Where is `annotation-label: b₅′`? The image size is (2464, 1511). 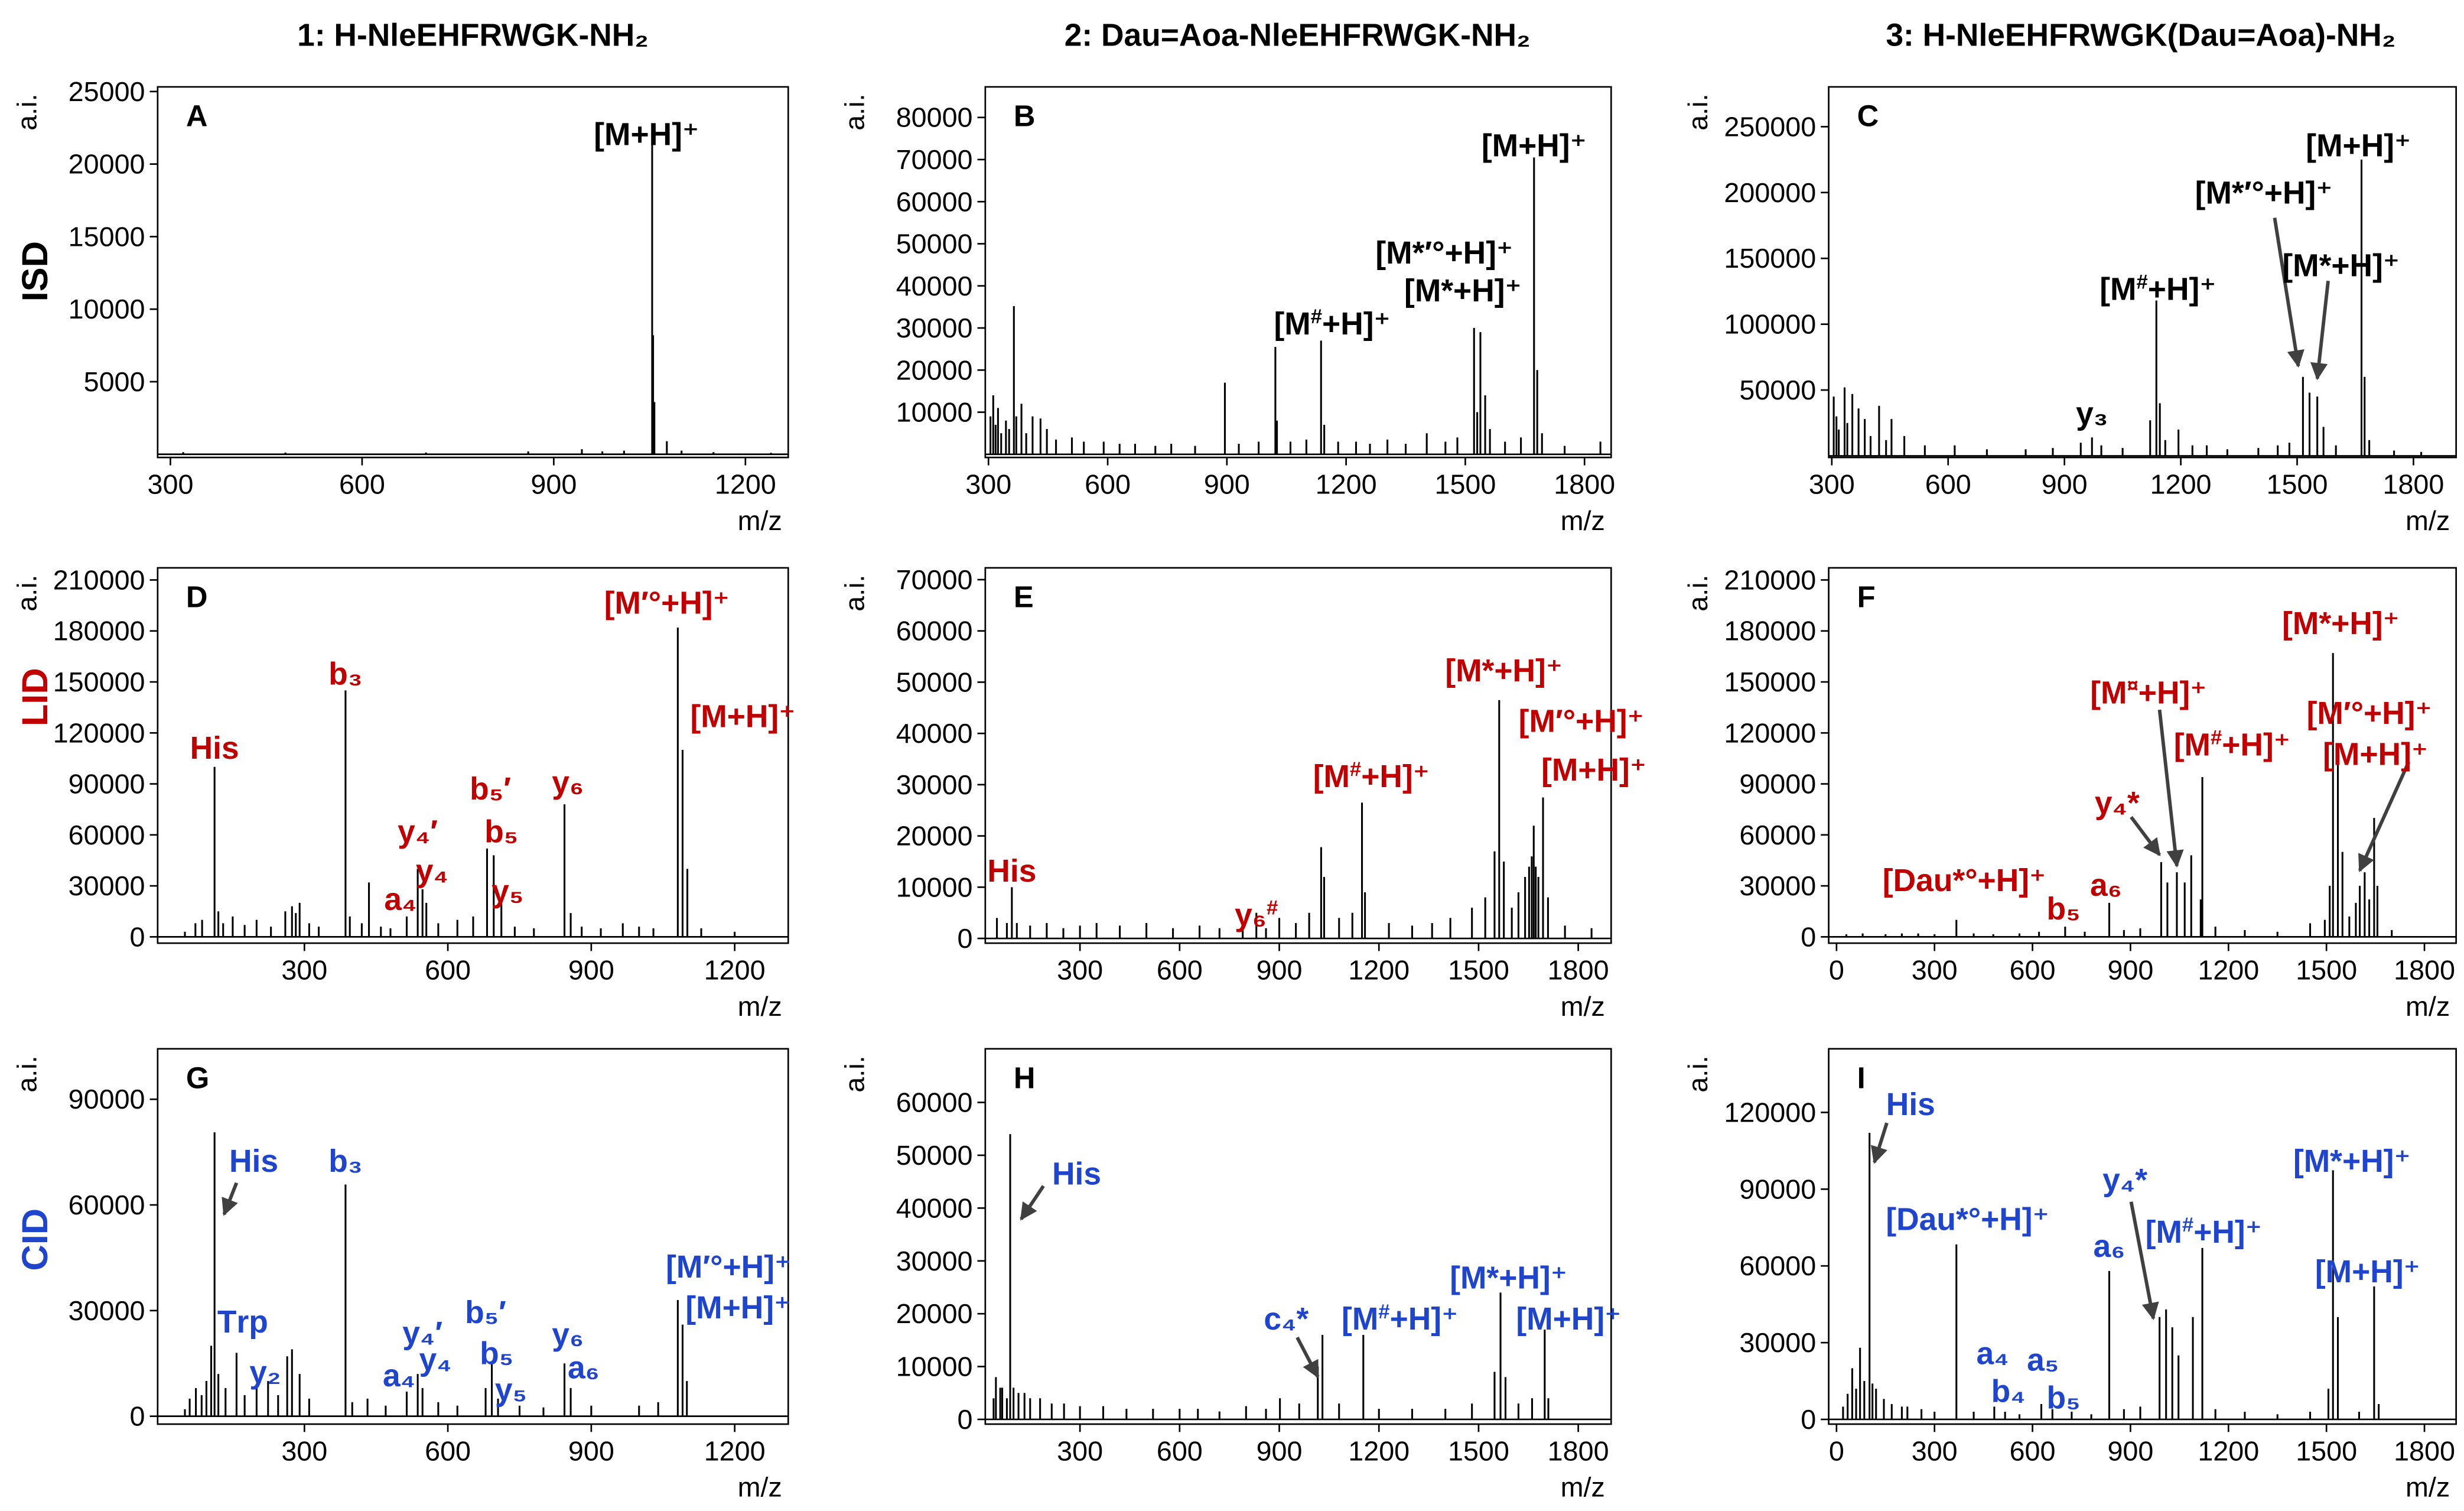 annotation-label: b₅′ is located at coordinates (490, 789).